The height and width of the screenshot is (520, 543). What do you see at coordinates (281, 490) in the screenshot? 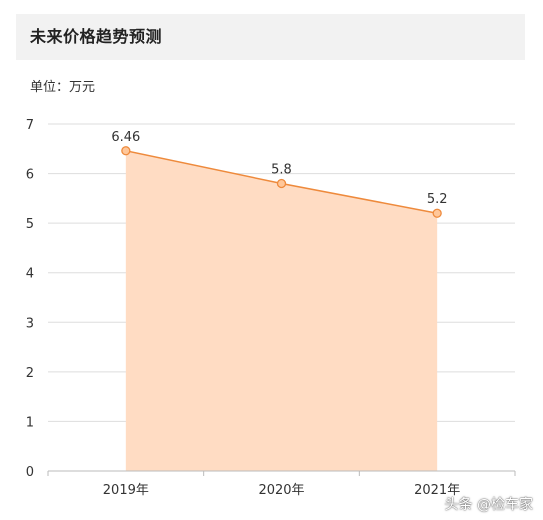
I see `x-tick-label: 2020年` at bounding box center [281, 490].